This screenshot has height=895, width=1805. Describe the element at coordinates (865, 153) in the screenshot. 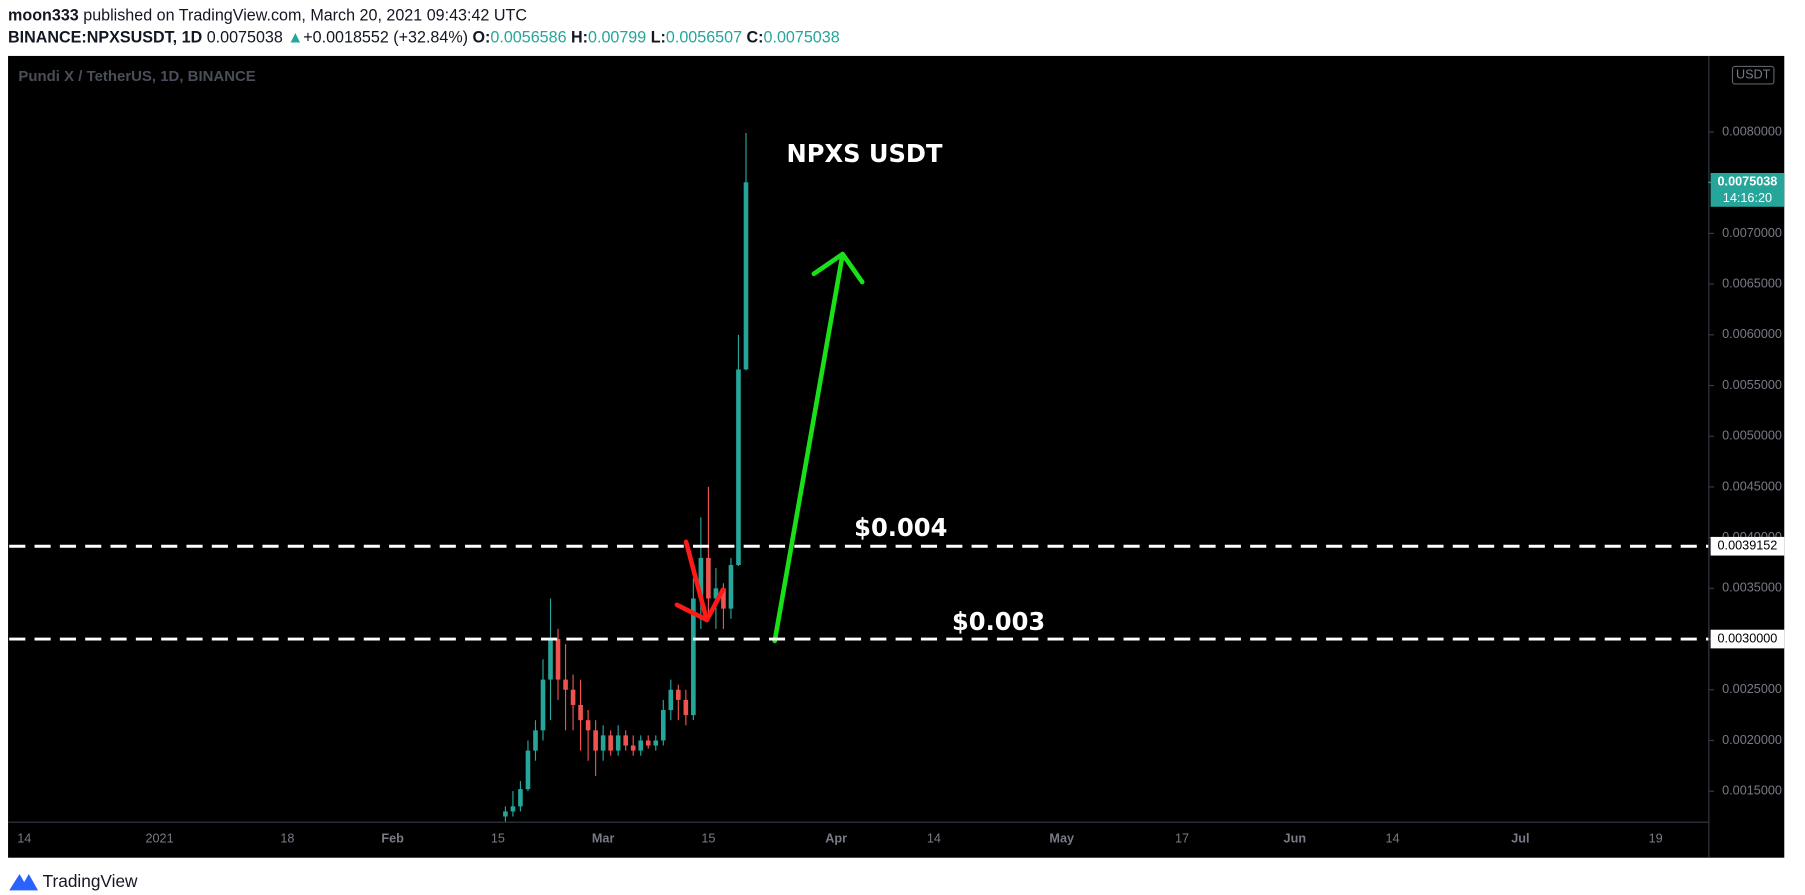

I see `annotation: NPXS USDT` at that location.